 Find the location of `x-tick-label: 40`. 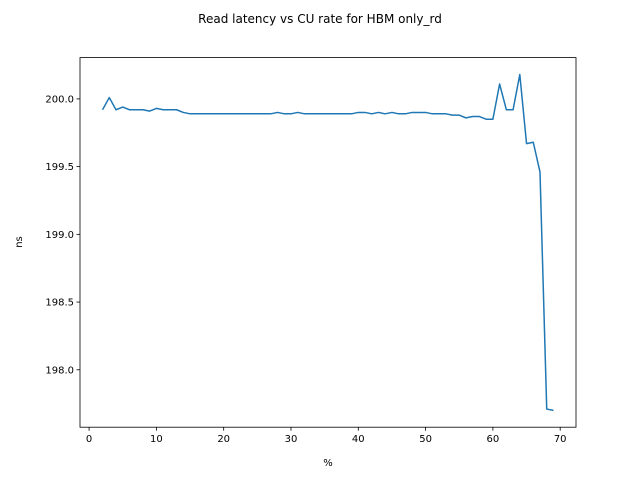

x-tick-label: 40 is located at coordinates (358, 439).